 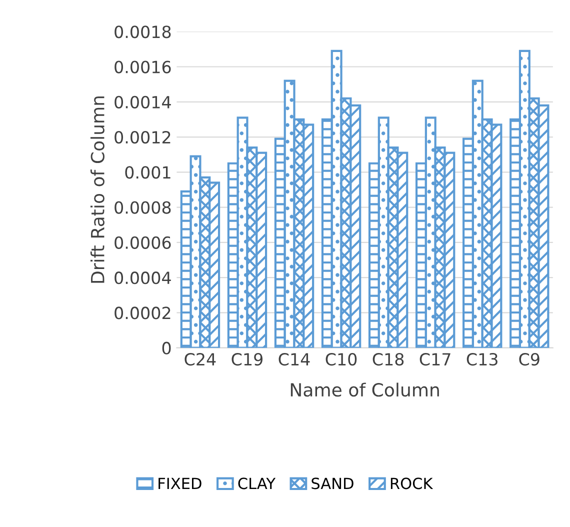 What do you see at coordinates (142, 32) in the screenshot?
I see `y-tick-label: 0.0018` at bounding box center [142, 32].